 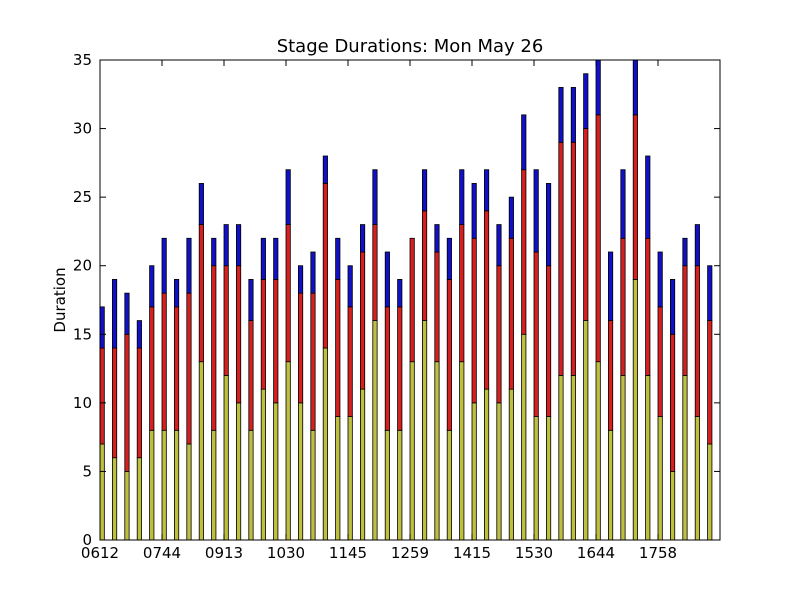 I want to click on x-tick-label: 0913, so click(x=224, y=553).